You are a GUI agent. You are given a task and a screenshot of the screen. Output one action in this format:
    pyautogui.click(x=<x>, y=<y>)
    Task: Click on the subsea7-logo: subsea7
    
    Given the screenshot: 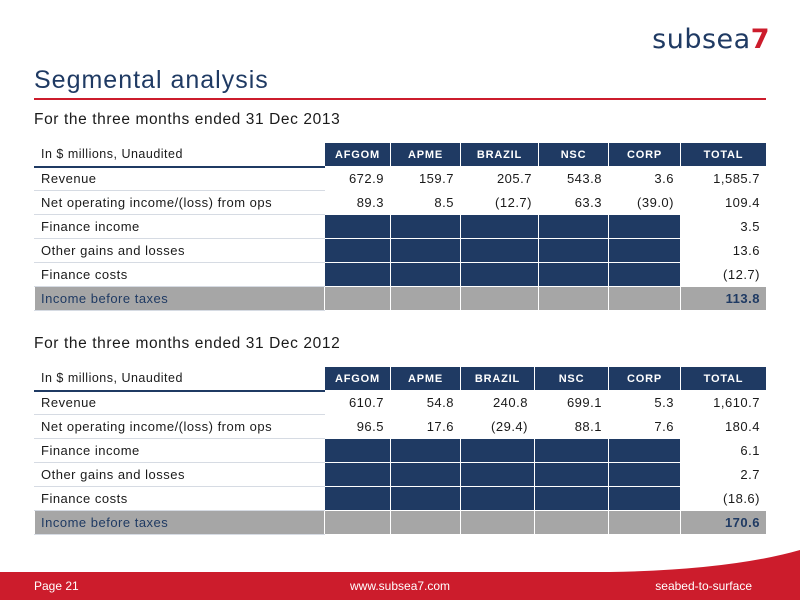 What is the action you would take?
    pyautogui.click(x=711, y=39)
    